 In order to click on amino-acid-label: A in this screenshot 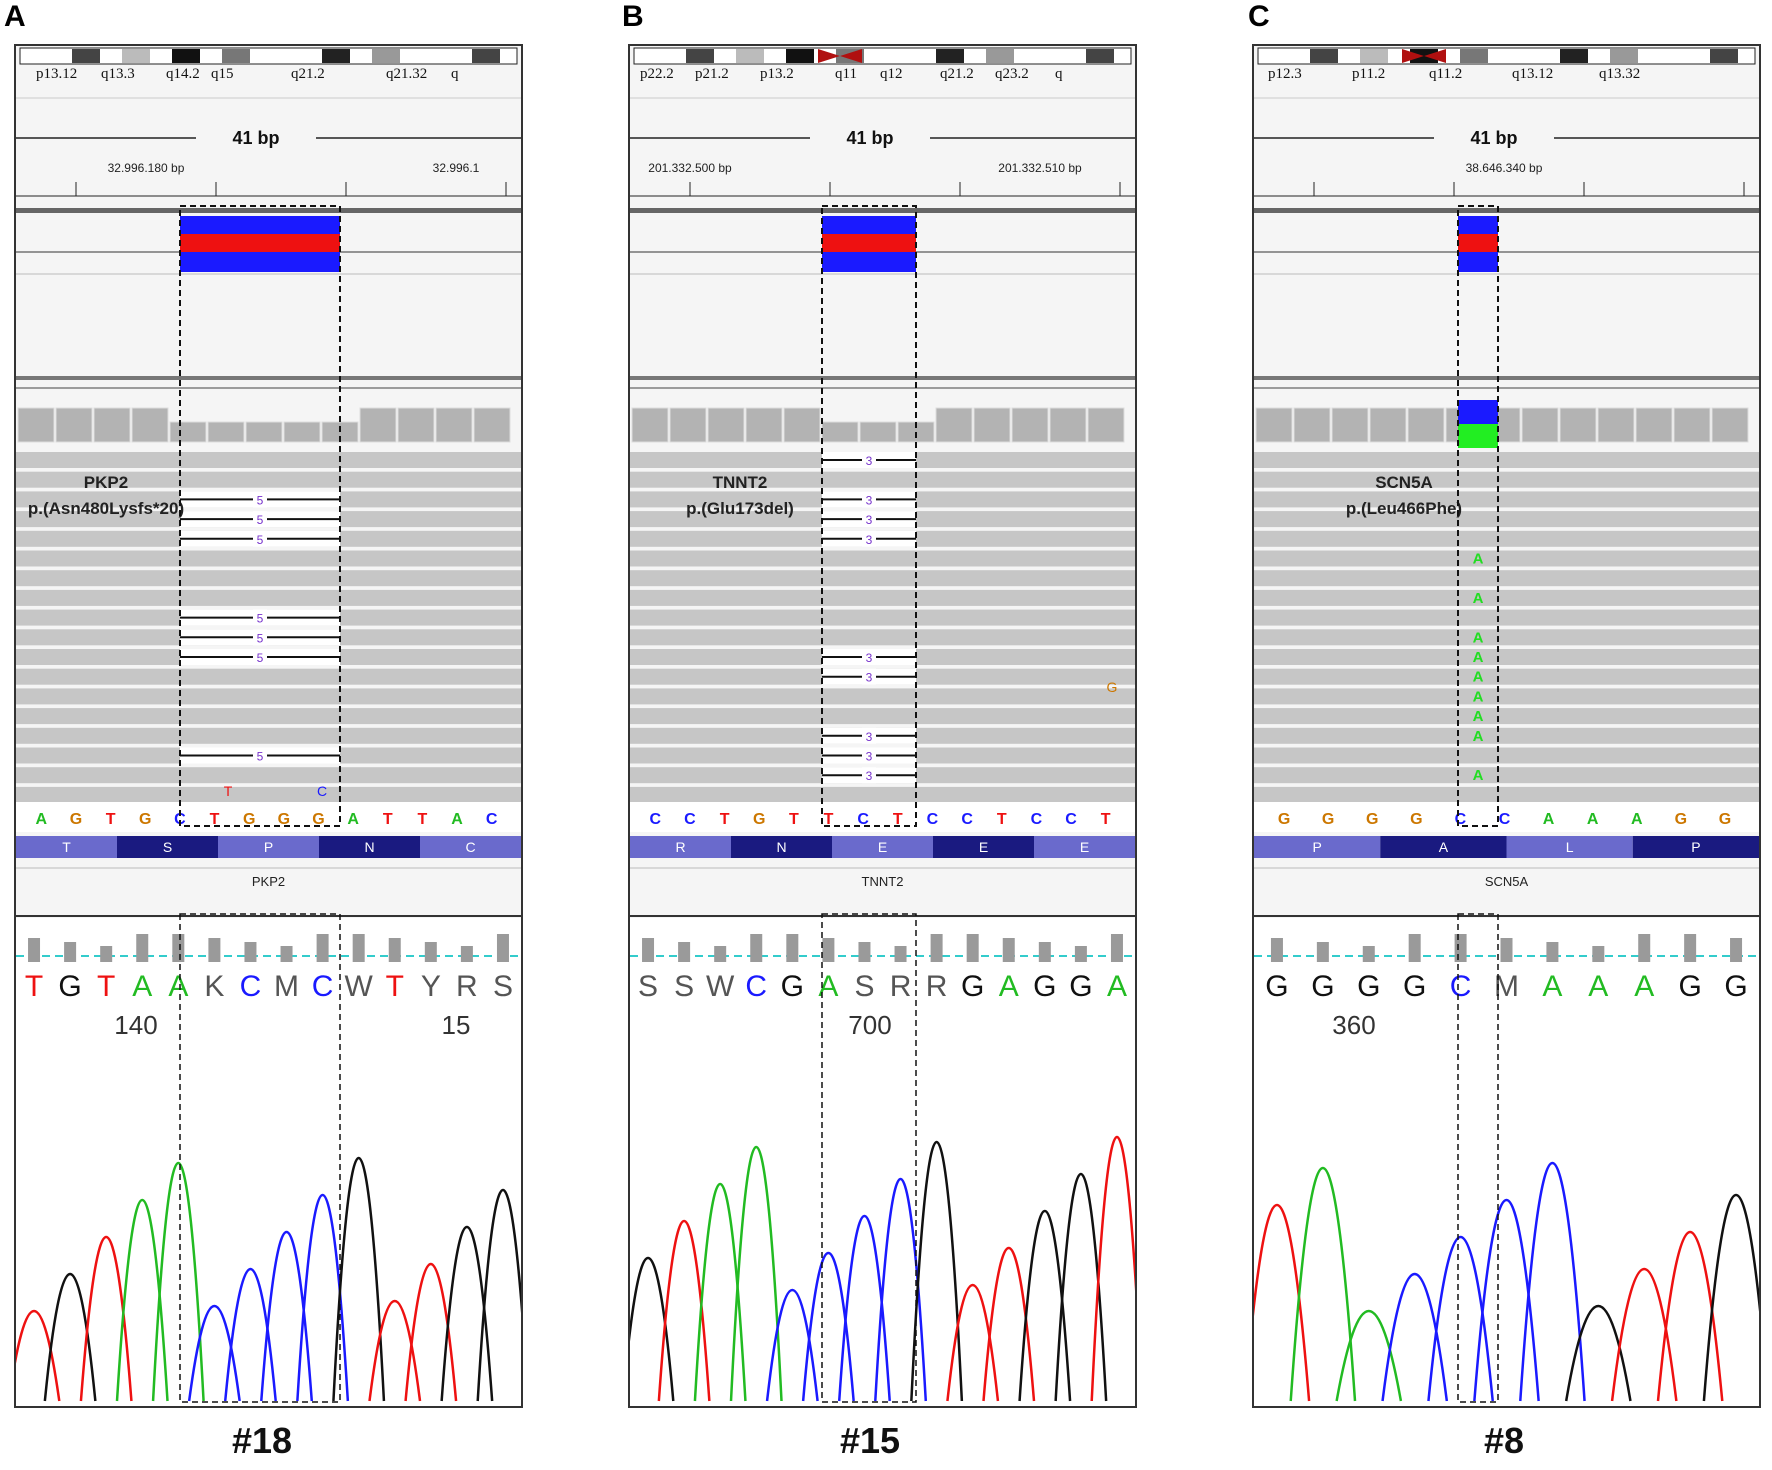, I will do `click(1444, 847)`.